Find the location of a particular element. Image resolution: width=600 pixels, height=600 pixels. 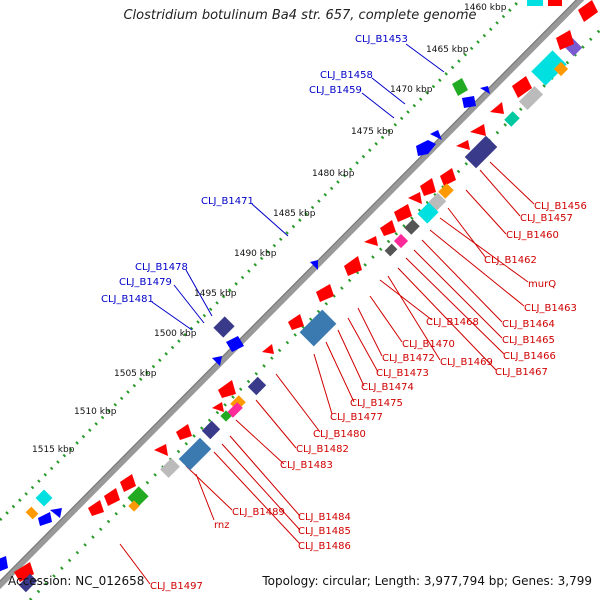

gene-label: CLJ_B1477 is located at coordinates (356, 417).